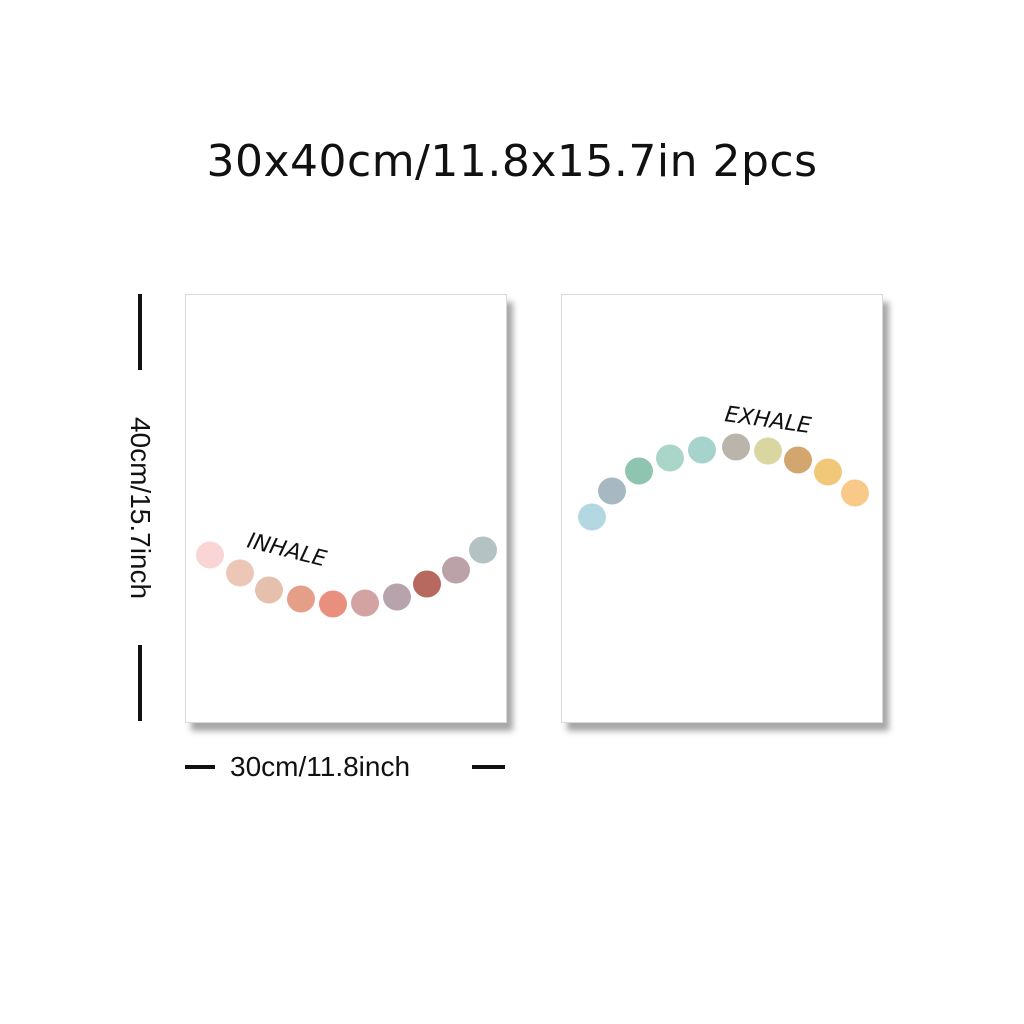  I want to click on height-dimension-label: 40cm/15.7inch, so click(140, 508).